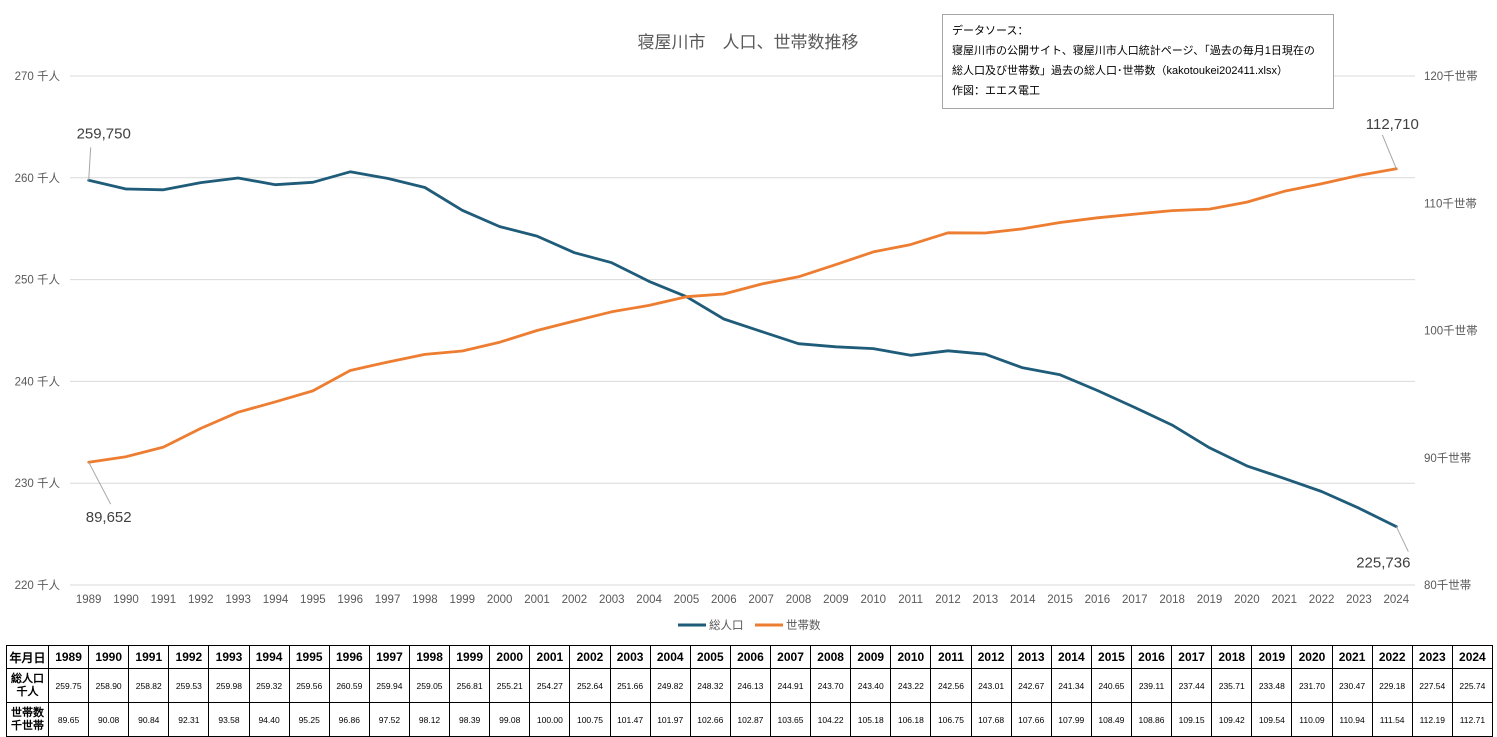 This screenshot has width=1497, height=737. I want to click on table-year-header: 1989, so click(68, 657).